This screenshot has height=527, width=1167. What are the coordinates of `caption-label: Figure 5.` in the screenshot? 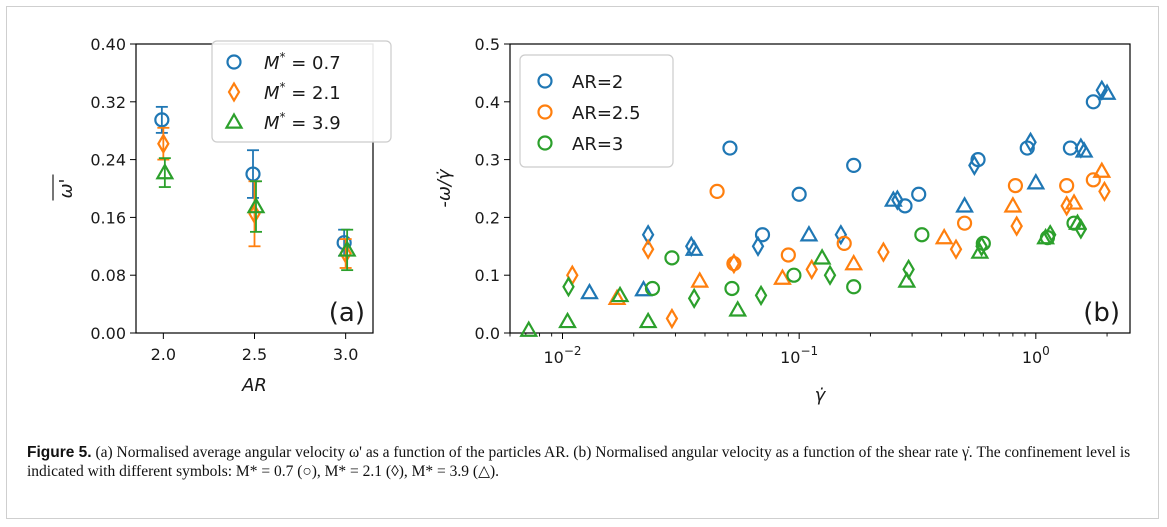 It's located at (59, 452).